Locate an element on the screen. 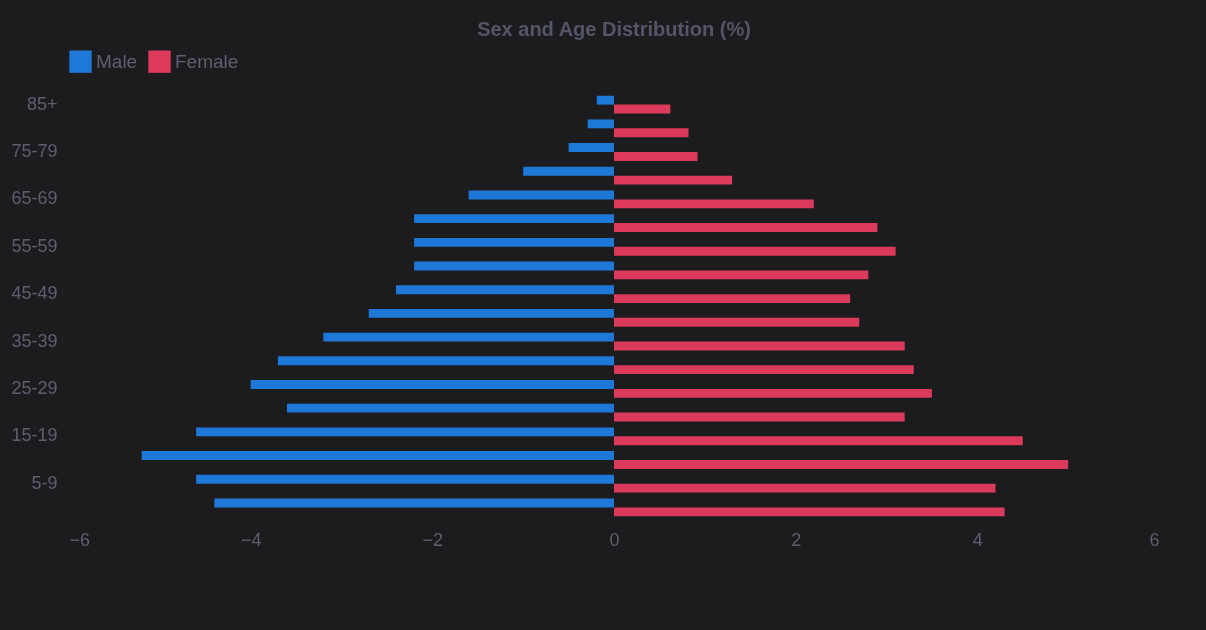 Image resolution: width=1206 pixels, height=630 pixels. y-tick-label: 35-39 is located at coordinates (34, 340).